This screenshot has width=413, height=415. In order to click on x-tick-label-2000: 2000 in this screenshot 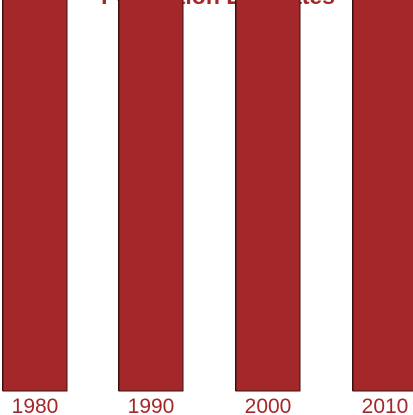, I will do `click(268, 405)`.